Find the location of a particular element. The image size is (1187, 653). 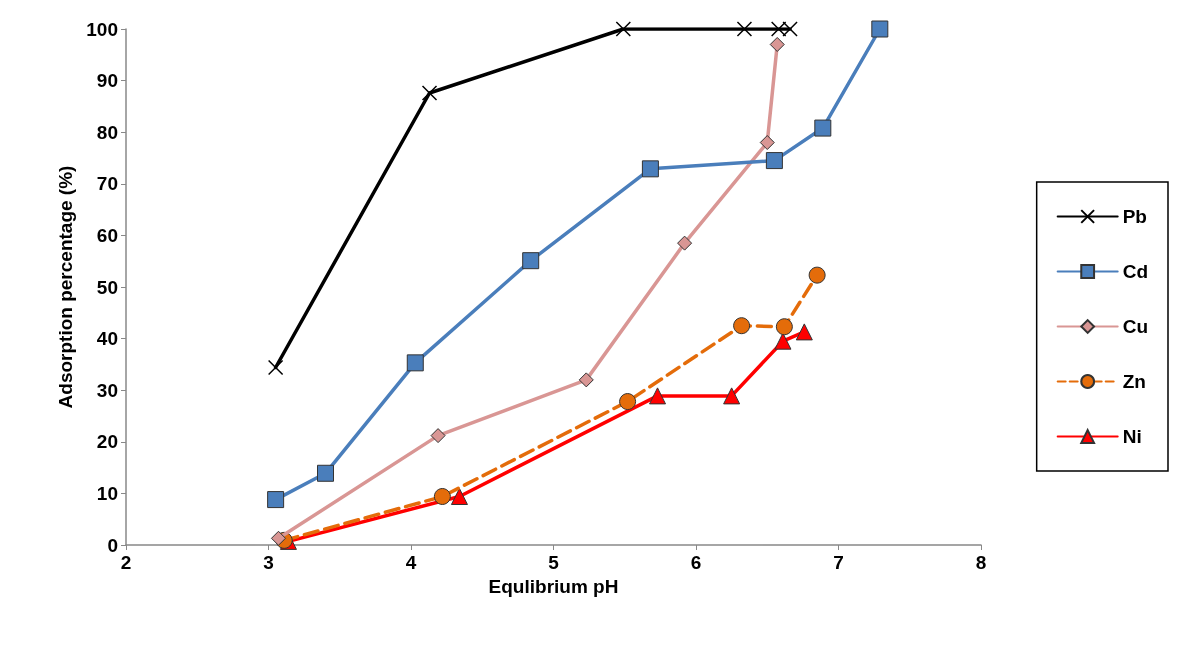

x-tick-label: 8 is located at coordinates (981, 562).